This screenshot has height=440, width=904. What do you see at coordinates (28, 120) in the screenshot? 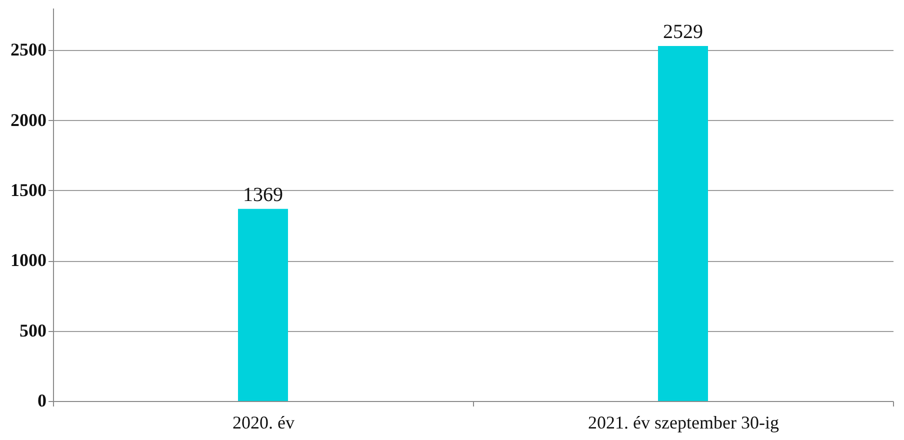
I see `y-tick-label: 2000` at bounding box center [28, 120].